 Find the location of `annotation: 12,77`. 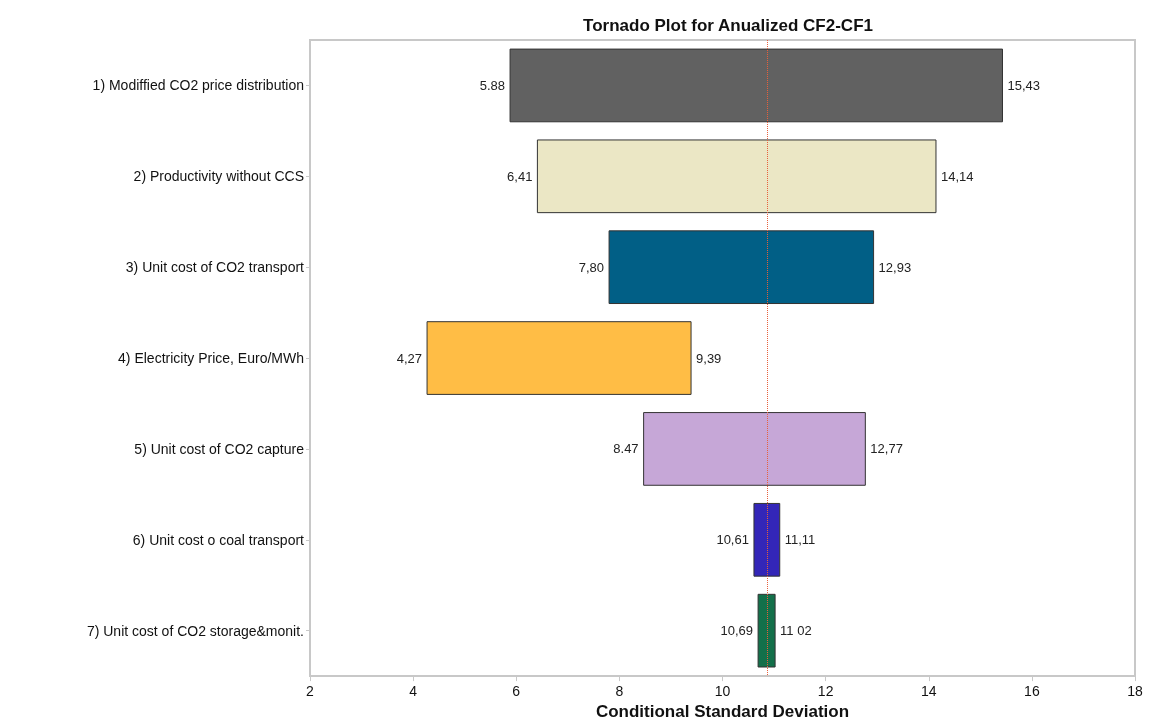

annotation: 12,77 is located at coordinates (886, 449).